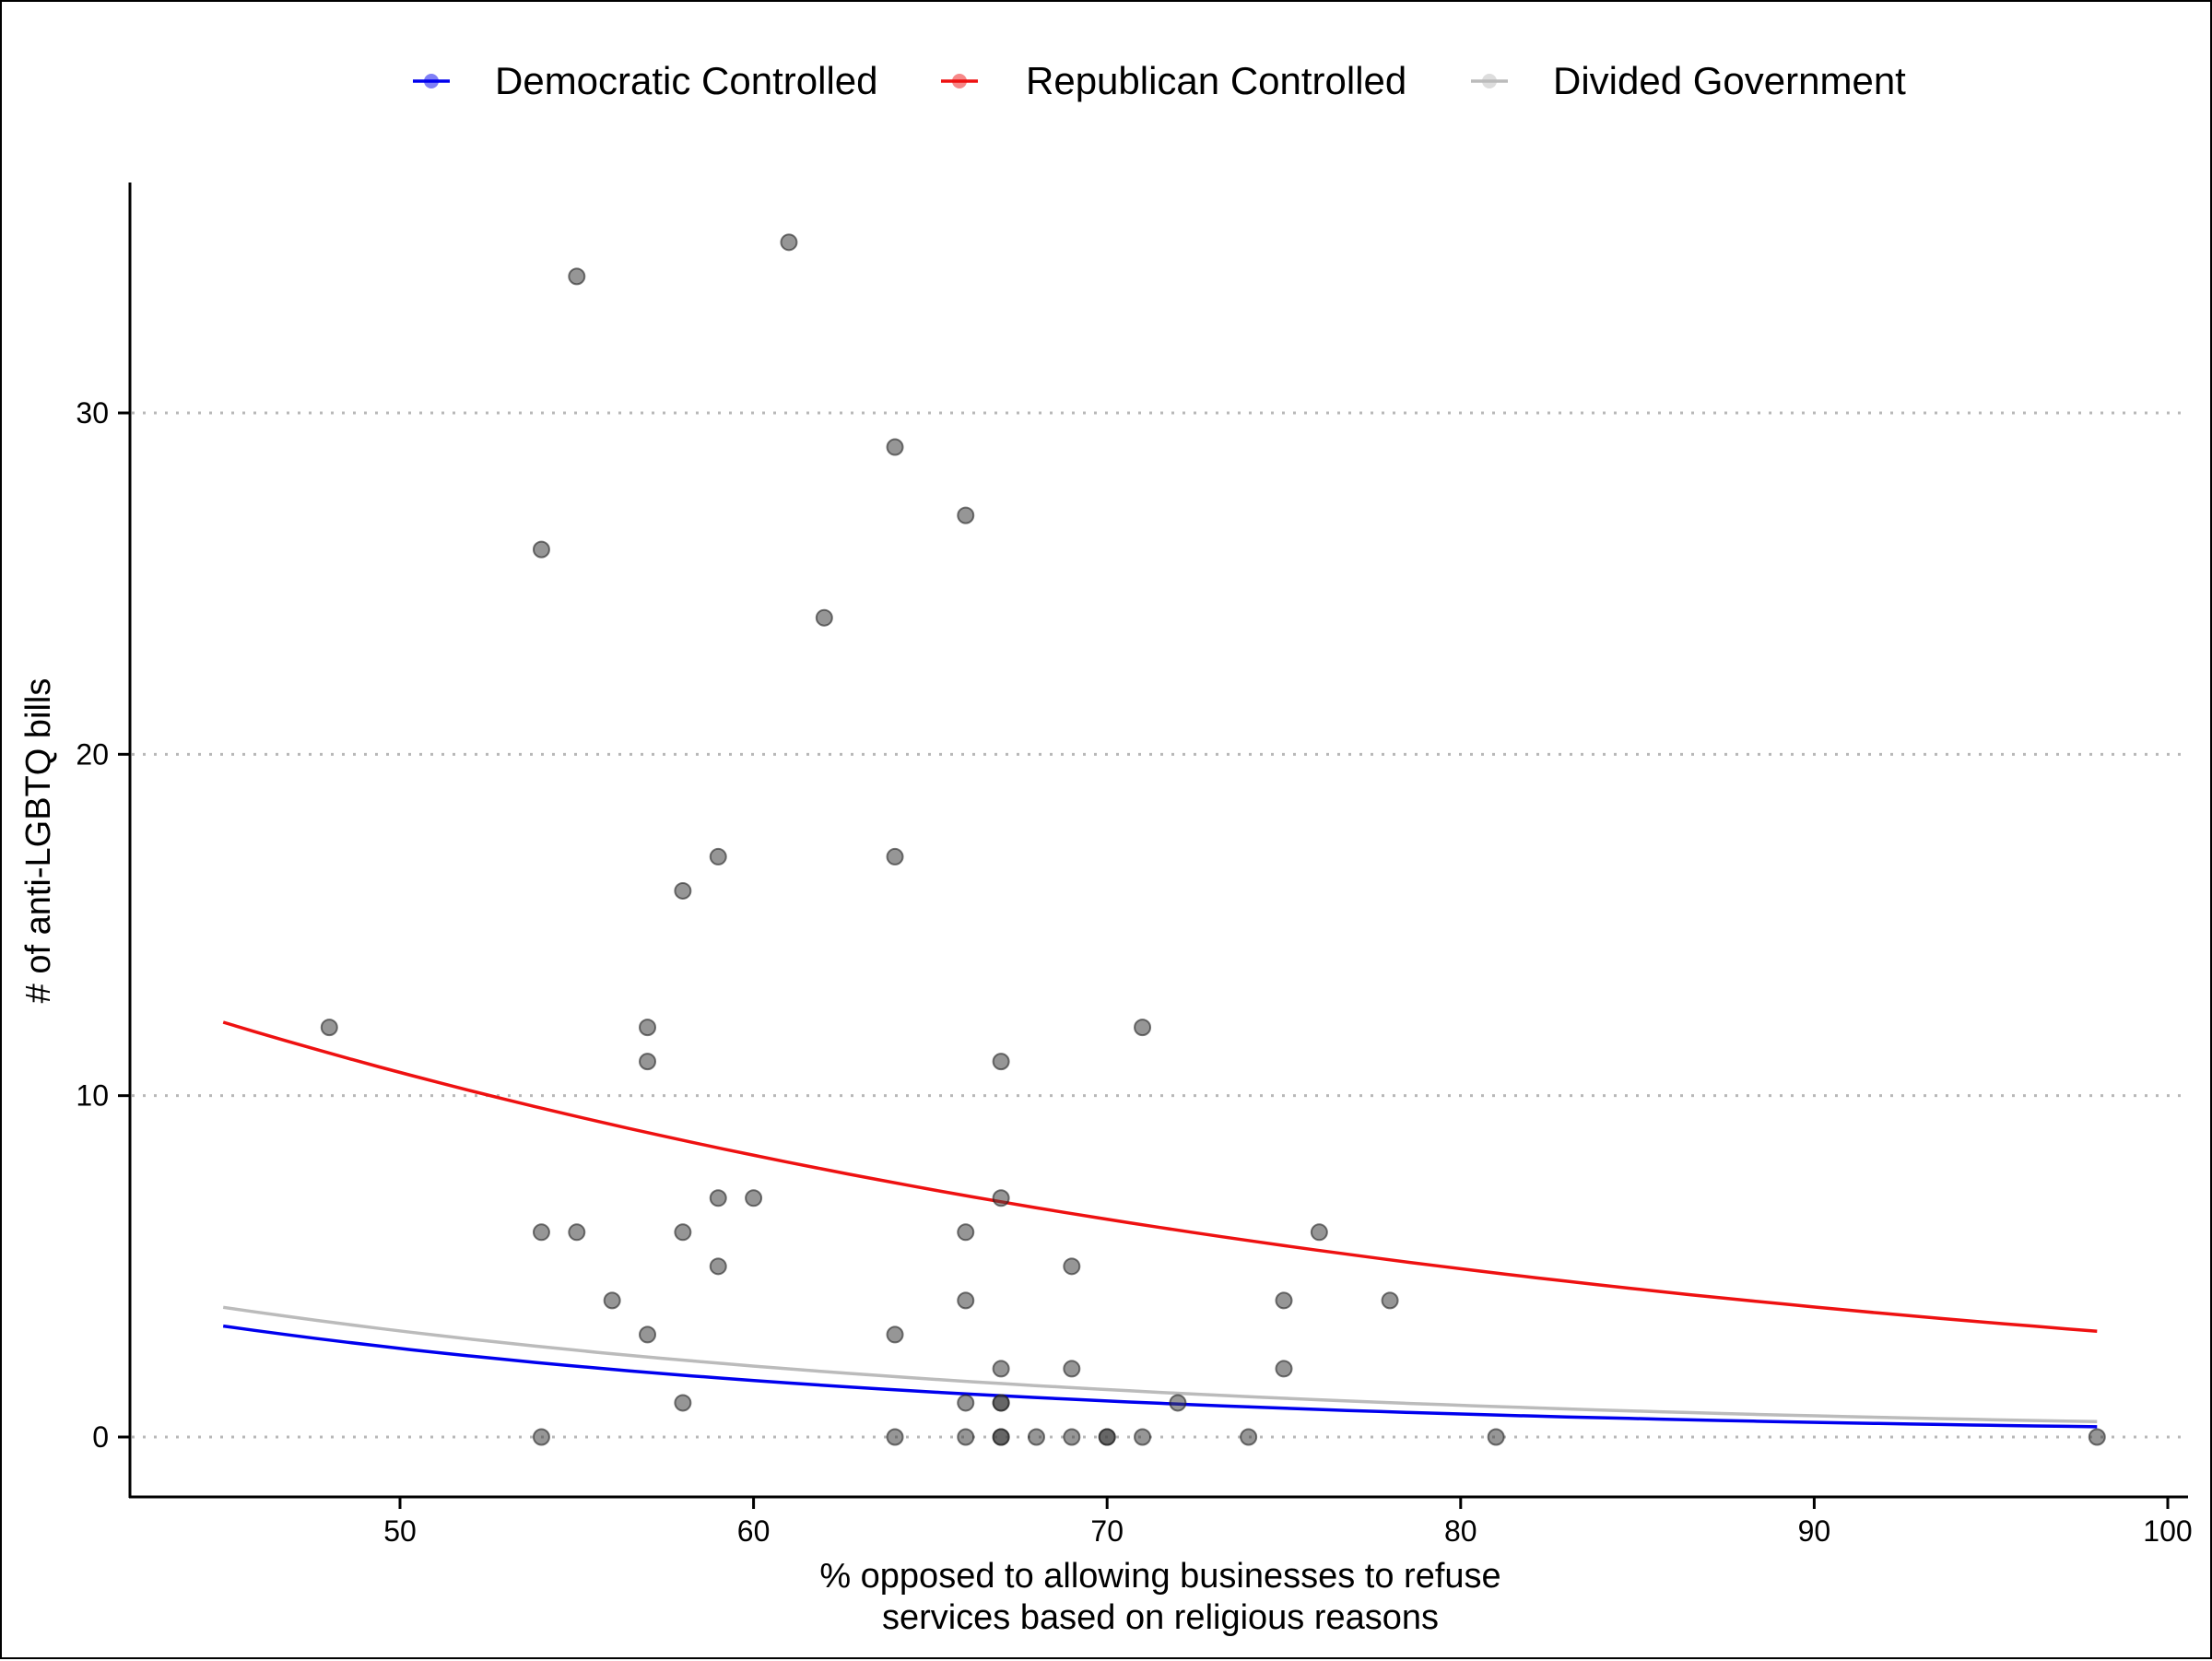  What do you see at coordinates (2167, 1531) in the screenshot?
I see `x-tick-label: 100` at bounding box center [2167, 1531].